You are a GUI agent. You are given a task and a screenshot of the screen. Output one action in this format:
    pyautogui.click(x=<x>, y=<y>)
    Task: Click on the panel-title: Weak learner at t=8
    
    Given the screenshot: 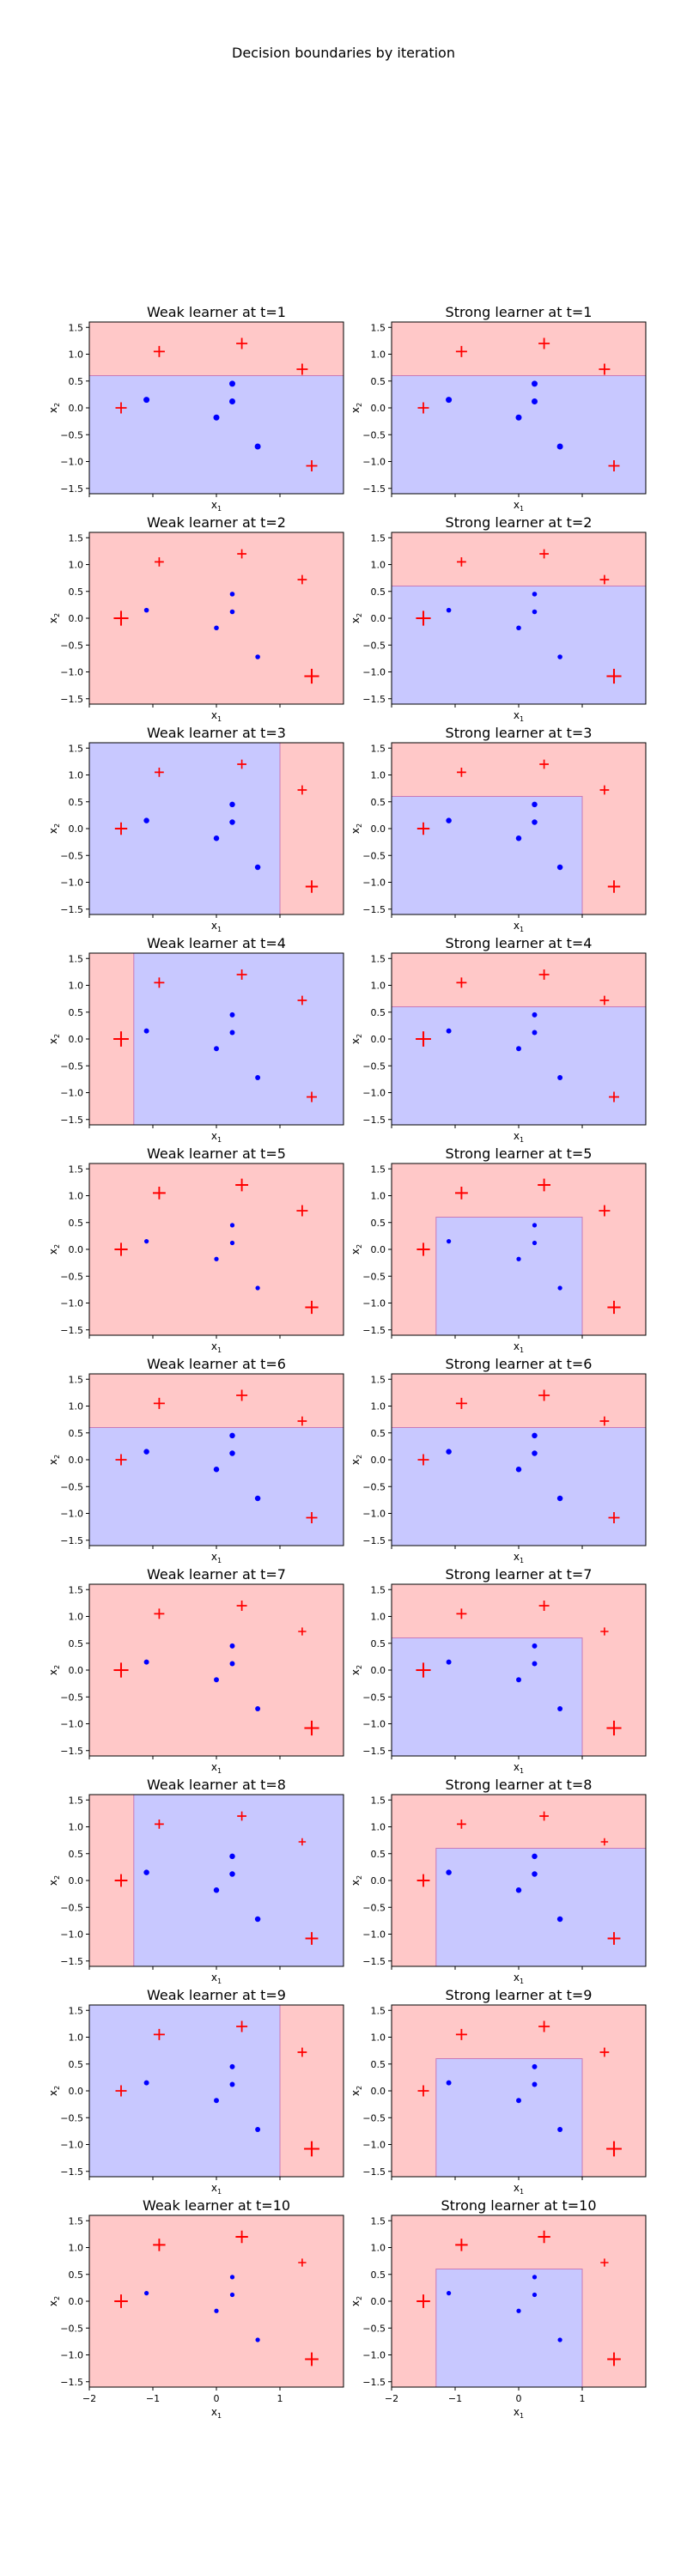 What is the action you would take?
    pyautogui.click(x=216, y=1785)
    